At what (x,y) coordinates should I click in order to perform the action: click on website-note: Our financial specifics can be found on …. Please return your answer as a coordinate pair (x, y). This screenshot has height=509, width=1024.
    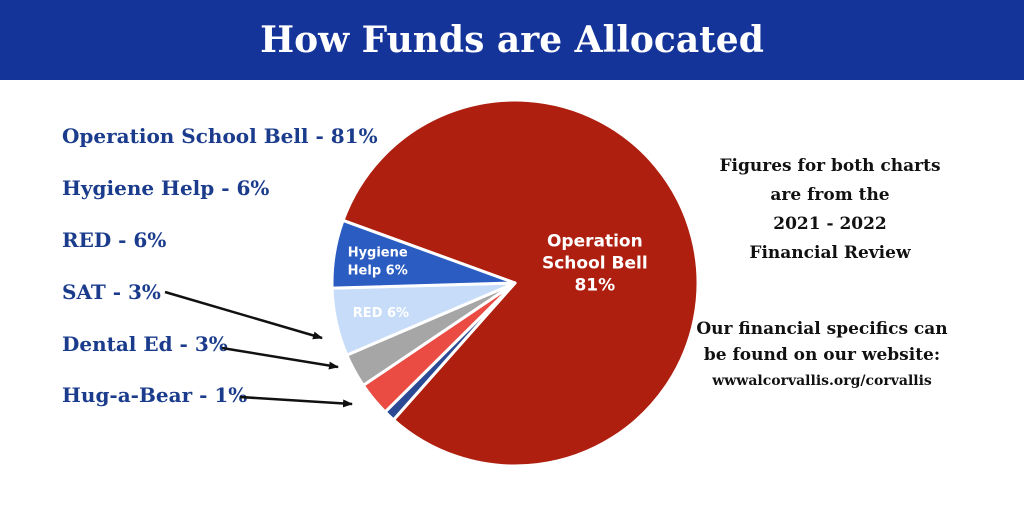
    Looking at the image, I should click on (822, 355).